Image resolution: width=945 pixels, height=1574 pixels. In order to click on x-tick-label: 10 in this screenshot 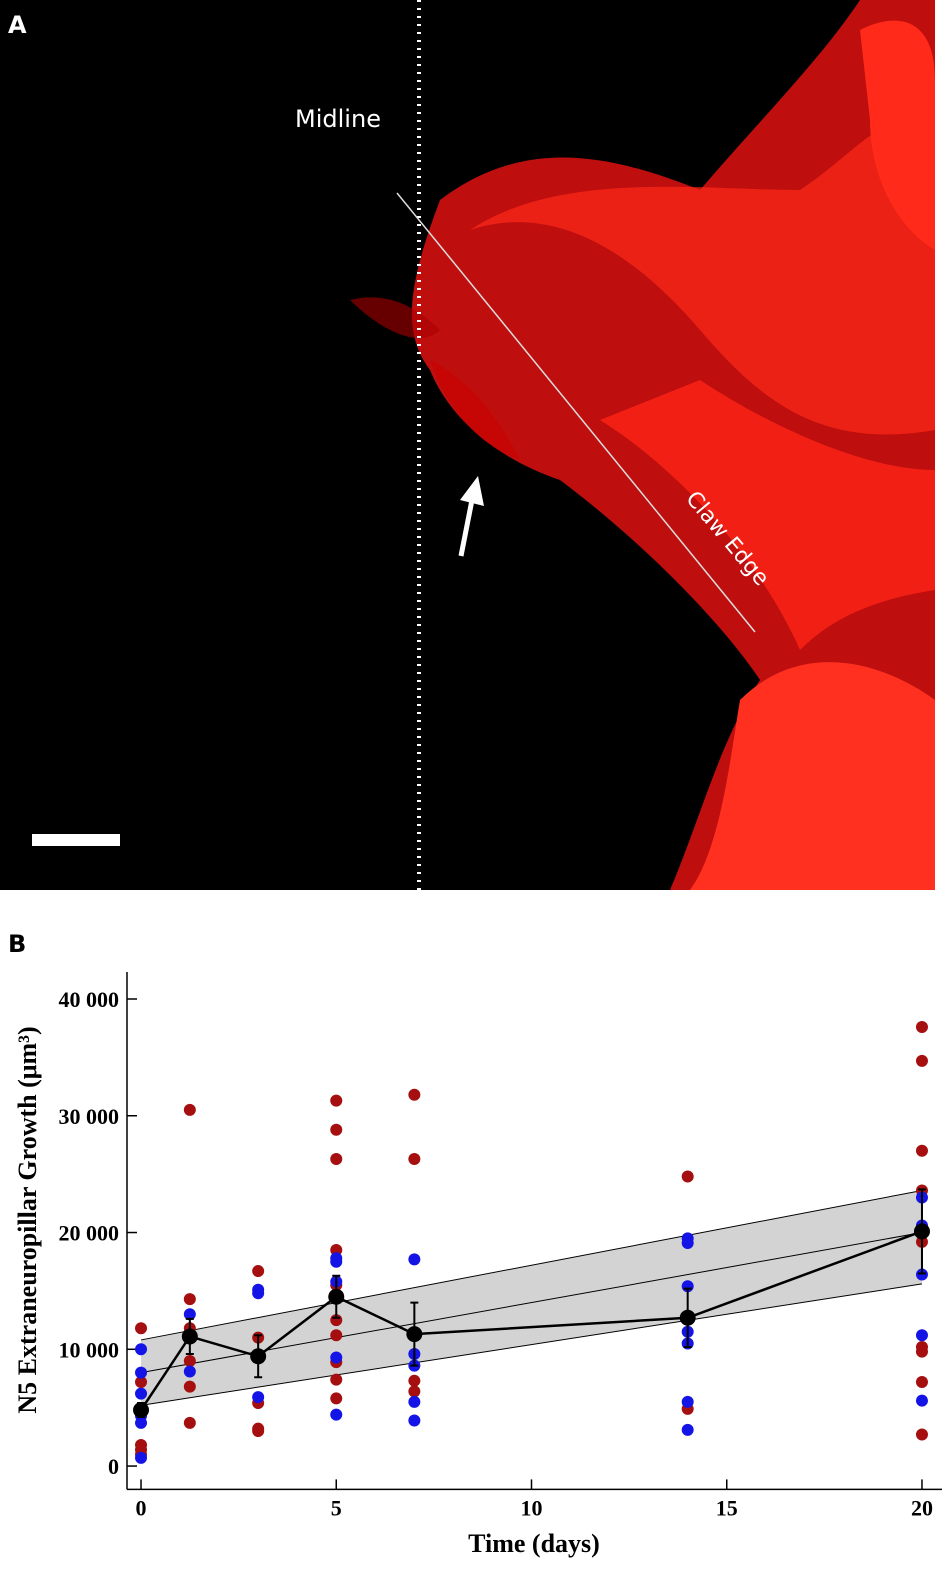, I will do `click(531, 1507)`.